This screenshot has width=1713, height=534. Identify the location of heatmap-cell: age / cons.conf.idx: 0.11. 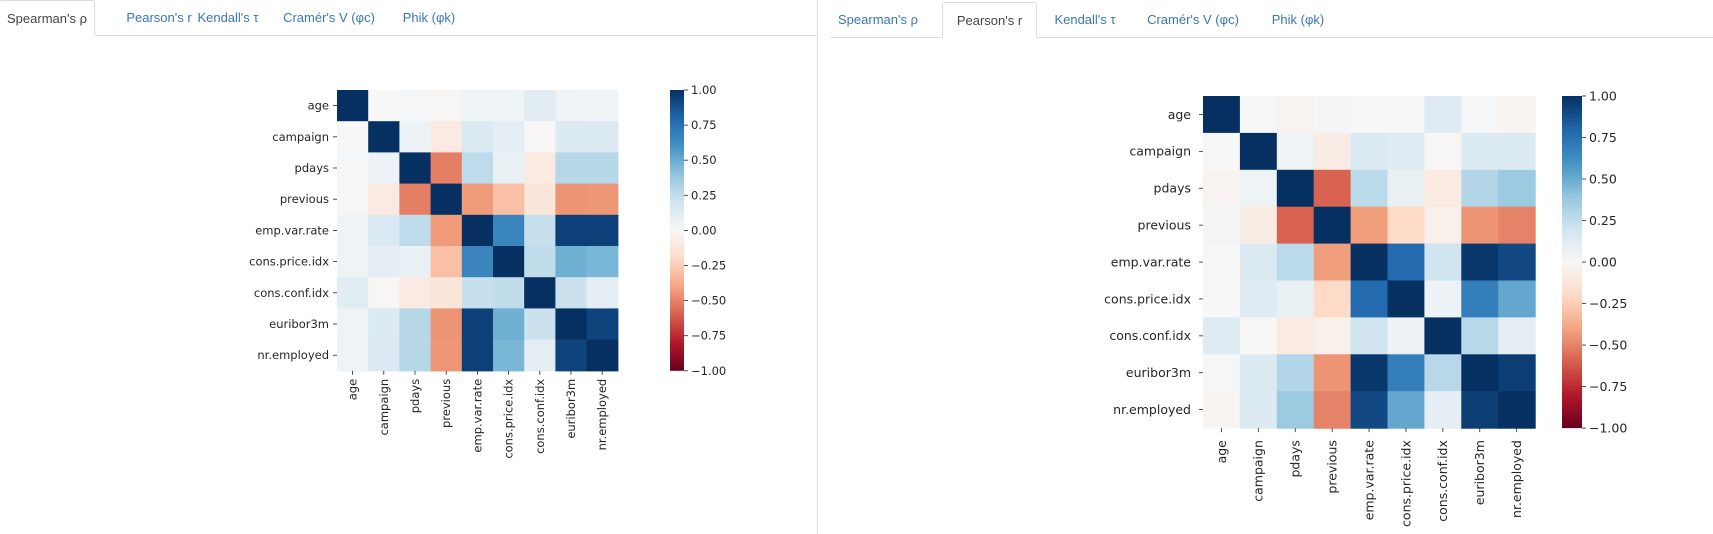
(540, 106).